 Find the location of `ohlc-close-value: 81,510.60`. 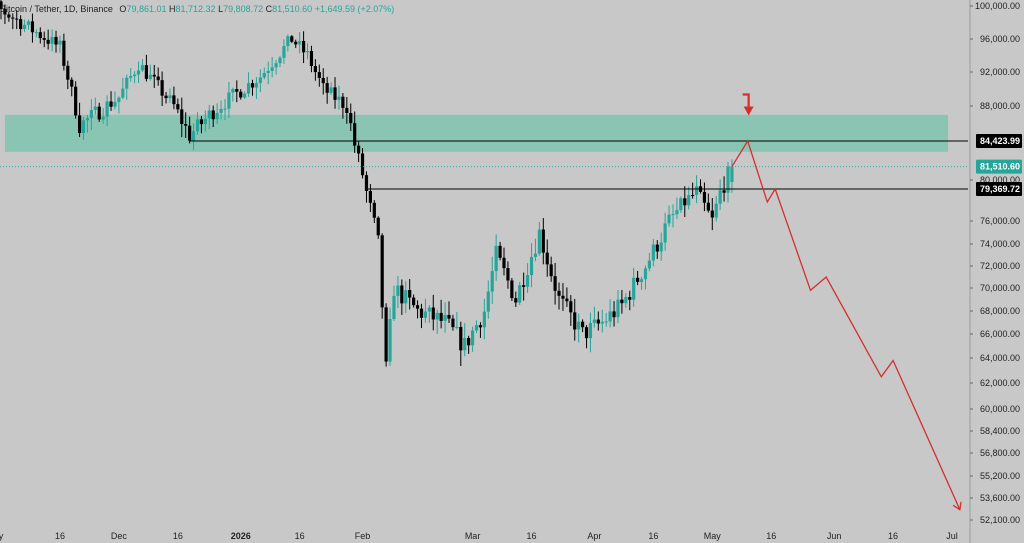

ohlc-close-value: 81,510.60 is located at coordinates (292, 9).